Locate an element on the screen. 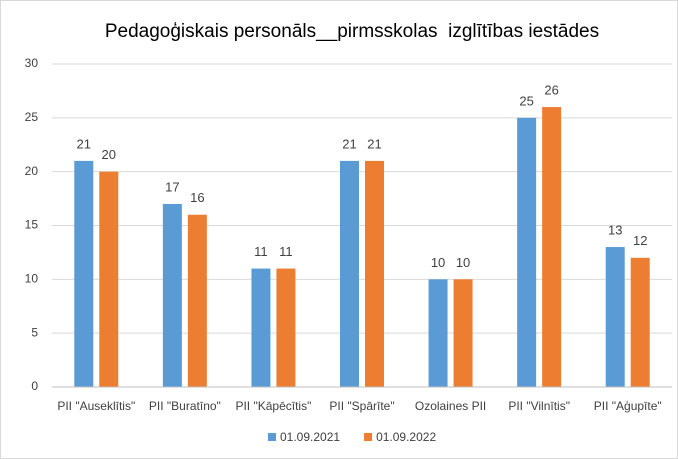  data-label: 12 is located at coordinates (640, 240).